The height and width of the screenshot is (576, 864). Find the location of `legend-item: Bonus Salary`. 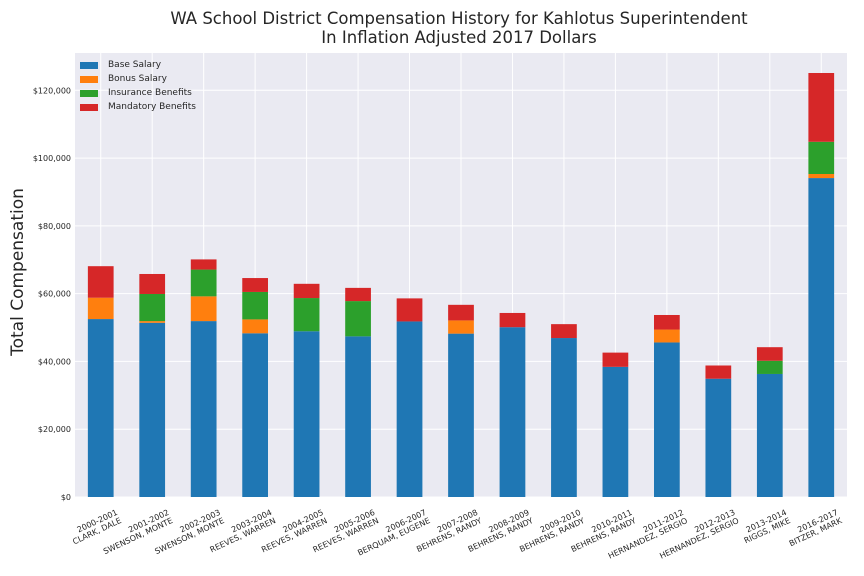

legend-item: Bonus Salary is located at coordinates (138, 79).